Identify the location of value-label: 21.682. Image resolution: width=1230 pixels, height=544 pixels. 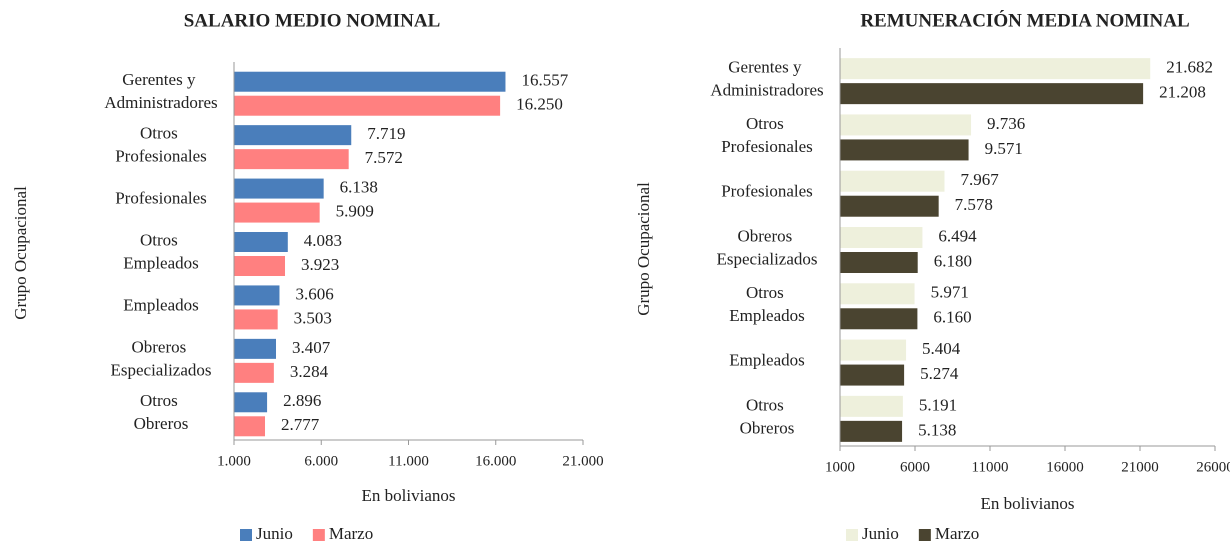
(1189, 67).